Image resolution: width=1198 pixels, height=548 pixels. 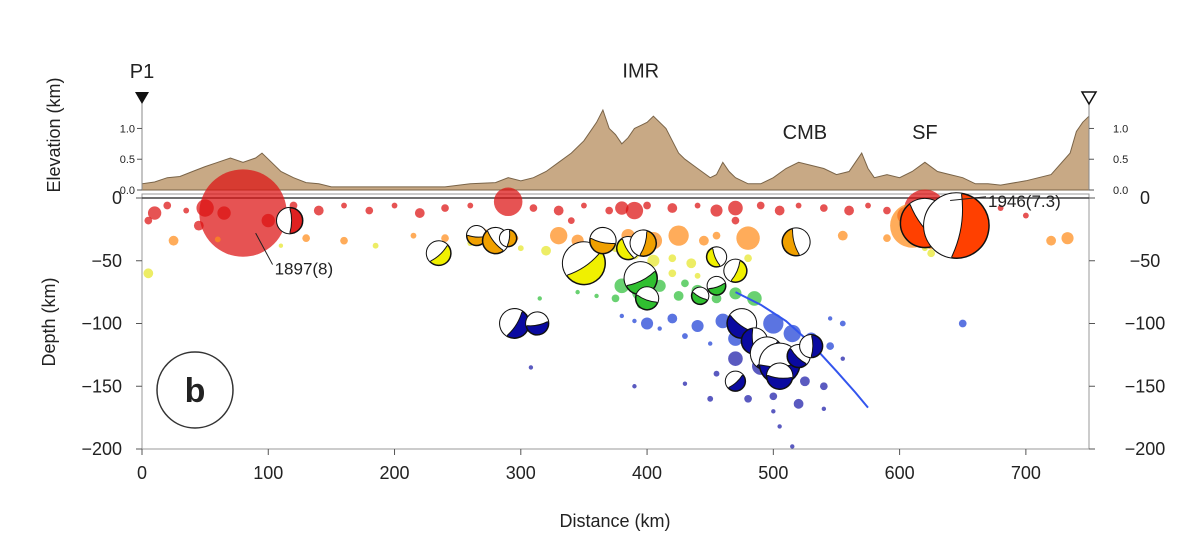 What do you see at coordinates (1145, 261) in the screenshot?
I see `depth-tick-label: −50` at bounding box center [1145, 261].